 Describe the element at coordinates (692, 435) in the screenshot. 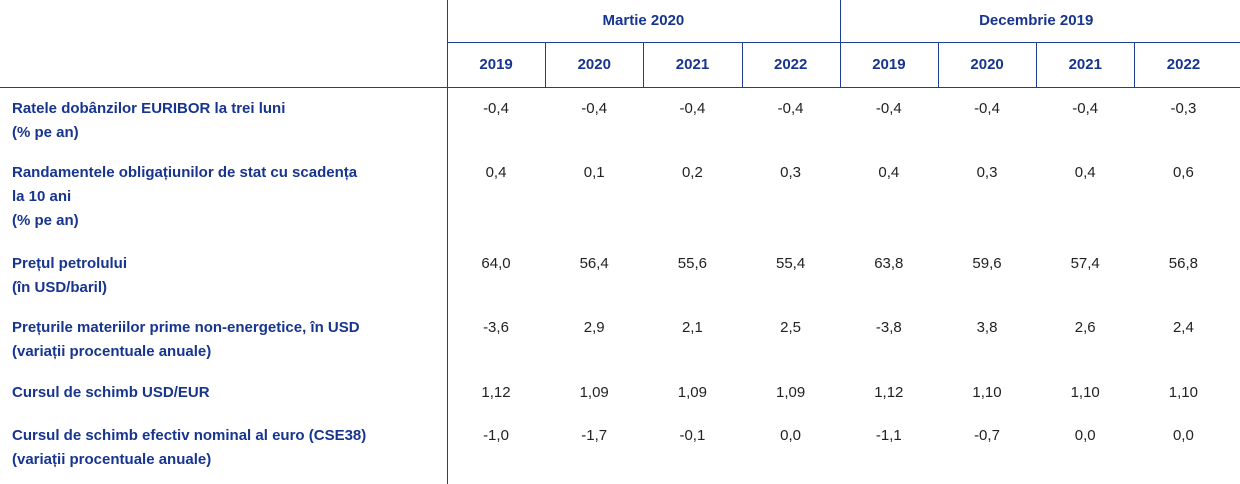

I see `cell-value: -0,1` at that location.